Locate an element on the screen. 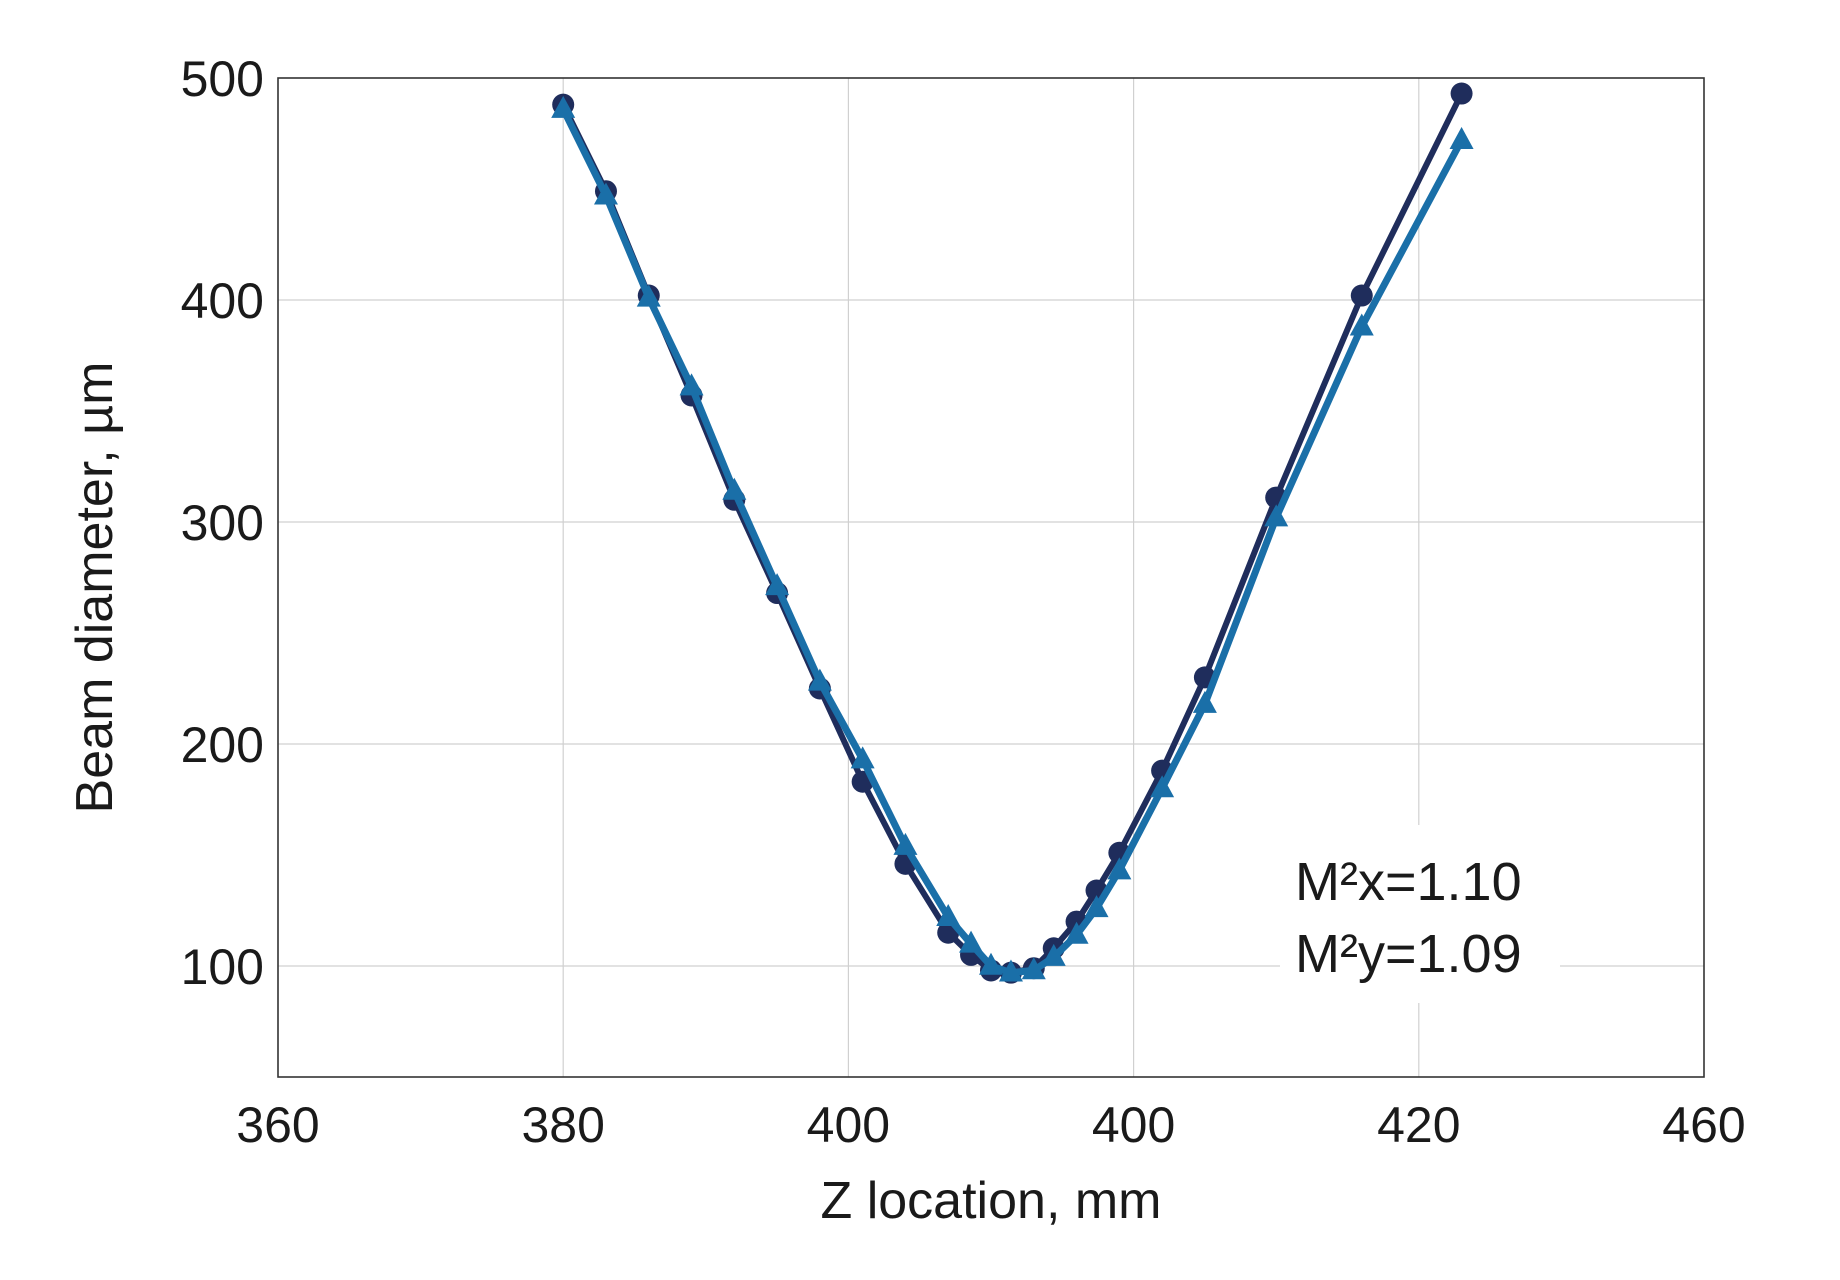 The width and height of the screenshot is (1840, 1280). x-tick-label: 420 is located at coordinates (1418, 1125).